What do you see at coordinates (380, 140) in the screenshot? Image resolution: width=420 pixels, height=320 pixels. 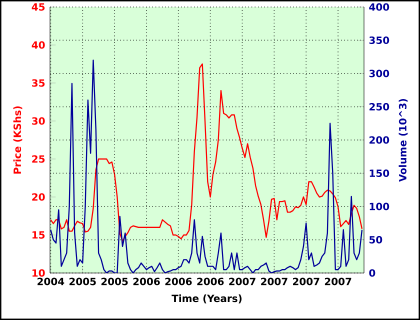 I see `y2-tick-label: 200` at bounding box center [380, 140].